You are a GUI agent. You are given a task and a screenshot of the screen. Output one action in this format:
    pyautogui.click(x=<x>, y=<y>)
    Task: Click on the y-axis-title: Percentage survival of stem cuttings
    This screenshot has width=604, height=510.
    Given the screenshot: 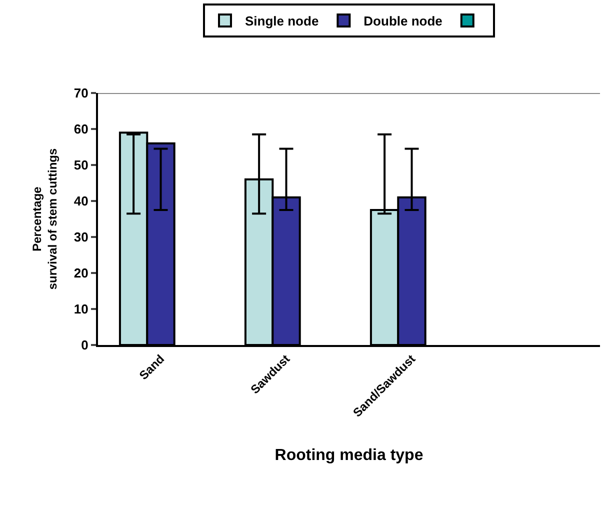 What is the action you would take?
    pyautogui.click(x=45, y=219)
    